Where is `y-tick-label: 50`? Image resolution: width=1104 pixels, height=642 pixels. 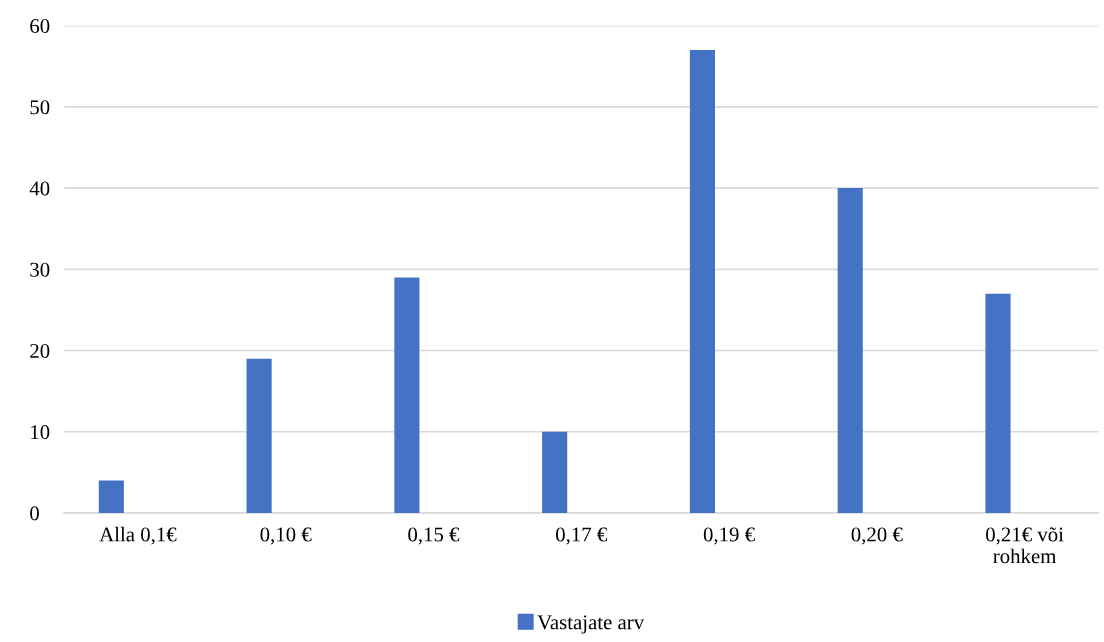 y-tick-label: 50 is located at coordinates (40, 107).